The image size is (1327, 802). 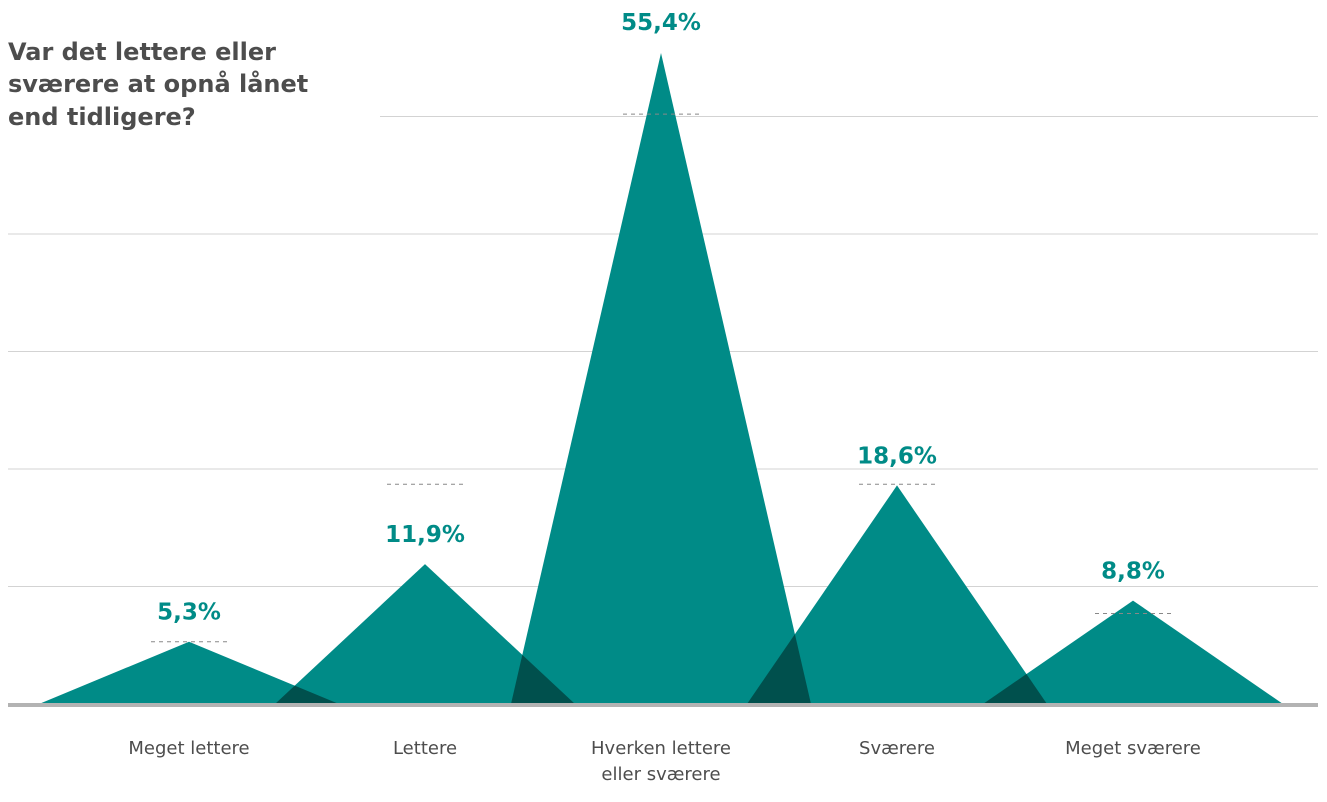 I want to click on category-label: Meget lettere, so click(x=188, y=748).